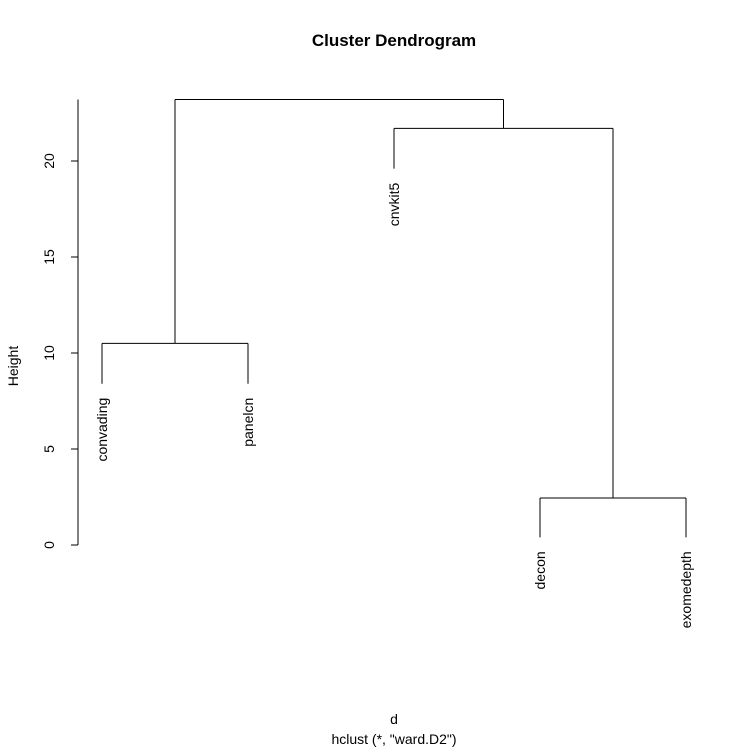 This screenshot has height=750, width=750. Describe the element at coordinates (394, 204) in the screenshot. I see `leaf-label: cnvkit5` at that location.